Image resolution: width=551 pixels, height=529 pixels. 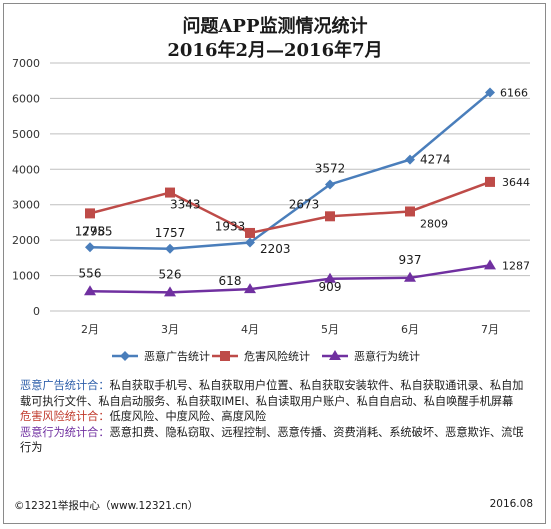 I want to click on data-label: 1798, so click(x=90, y=231).